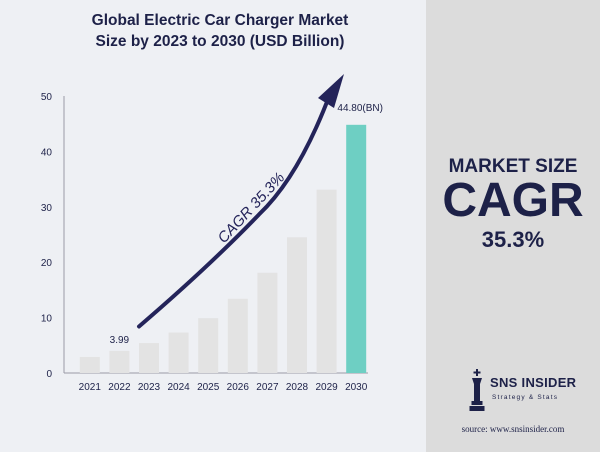 This screenshot has height=452, width=600. I want to click on y-tick-label: 50, so click(47, 97).